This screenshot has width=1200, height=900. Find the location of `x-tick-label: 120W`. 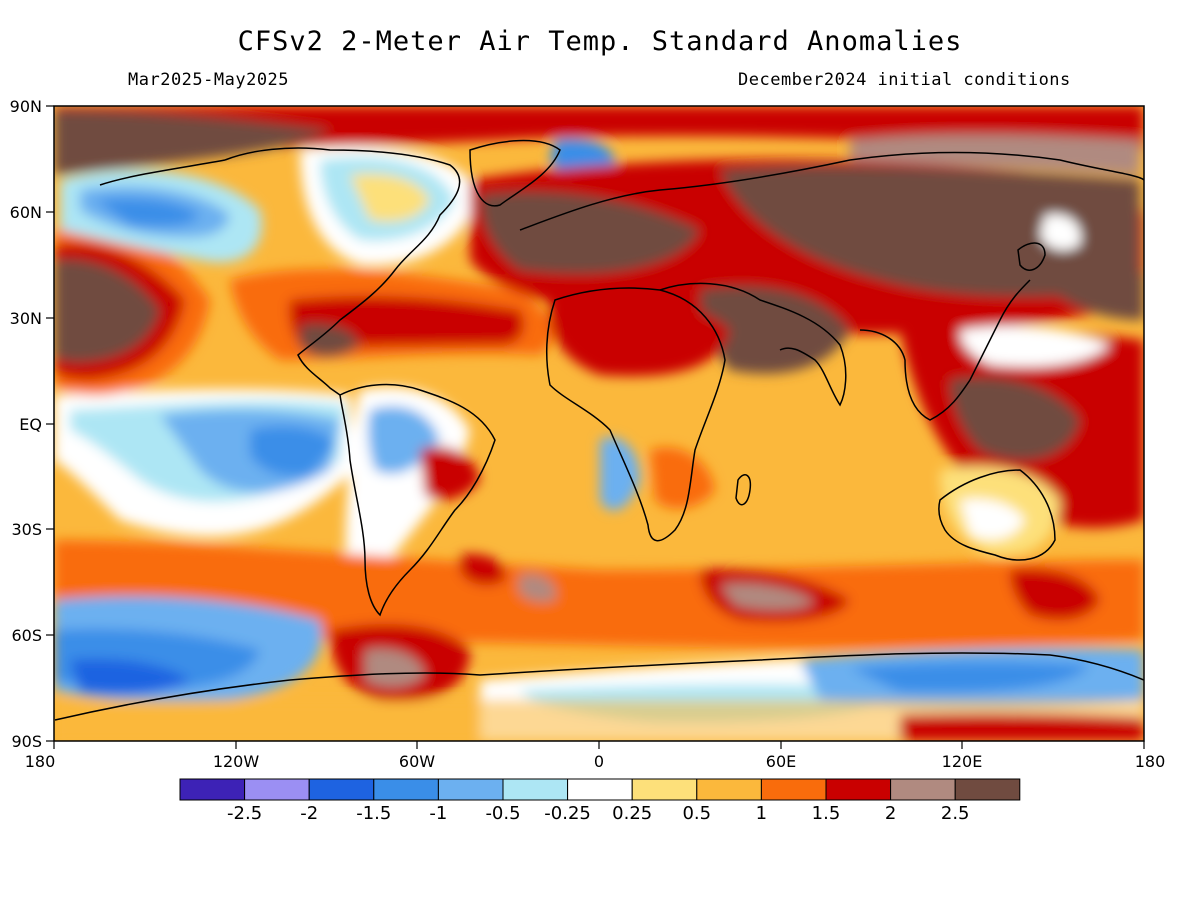

x-tick-label: 120W is located at coordinates (236, 761).